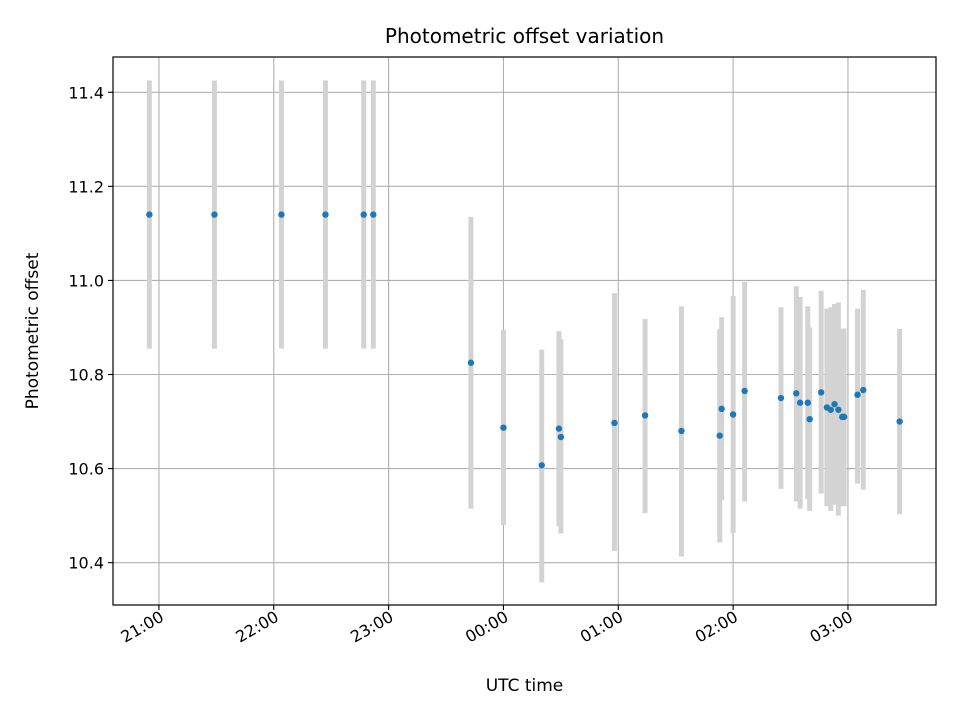 The height and width of the screenshot is (720, 960). I want to click on y-tick-label: 10.8, so click(86, 375).